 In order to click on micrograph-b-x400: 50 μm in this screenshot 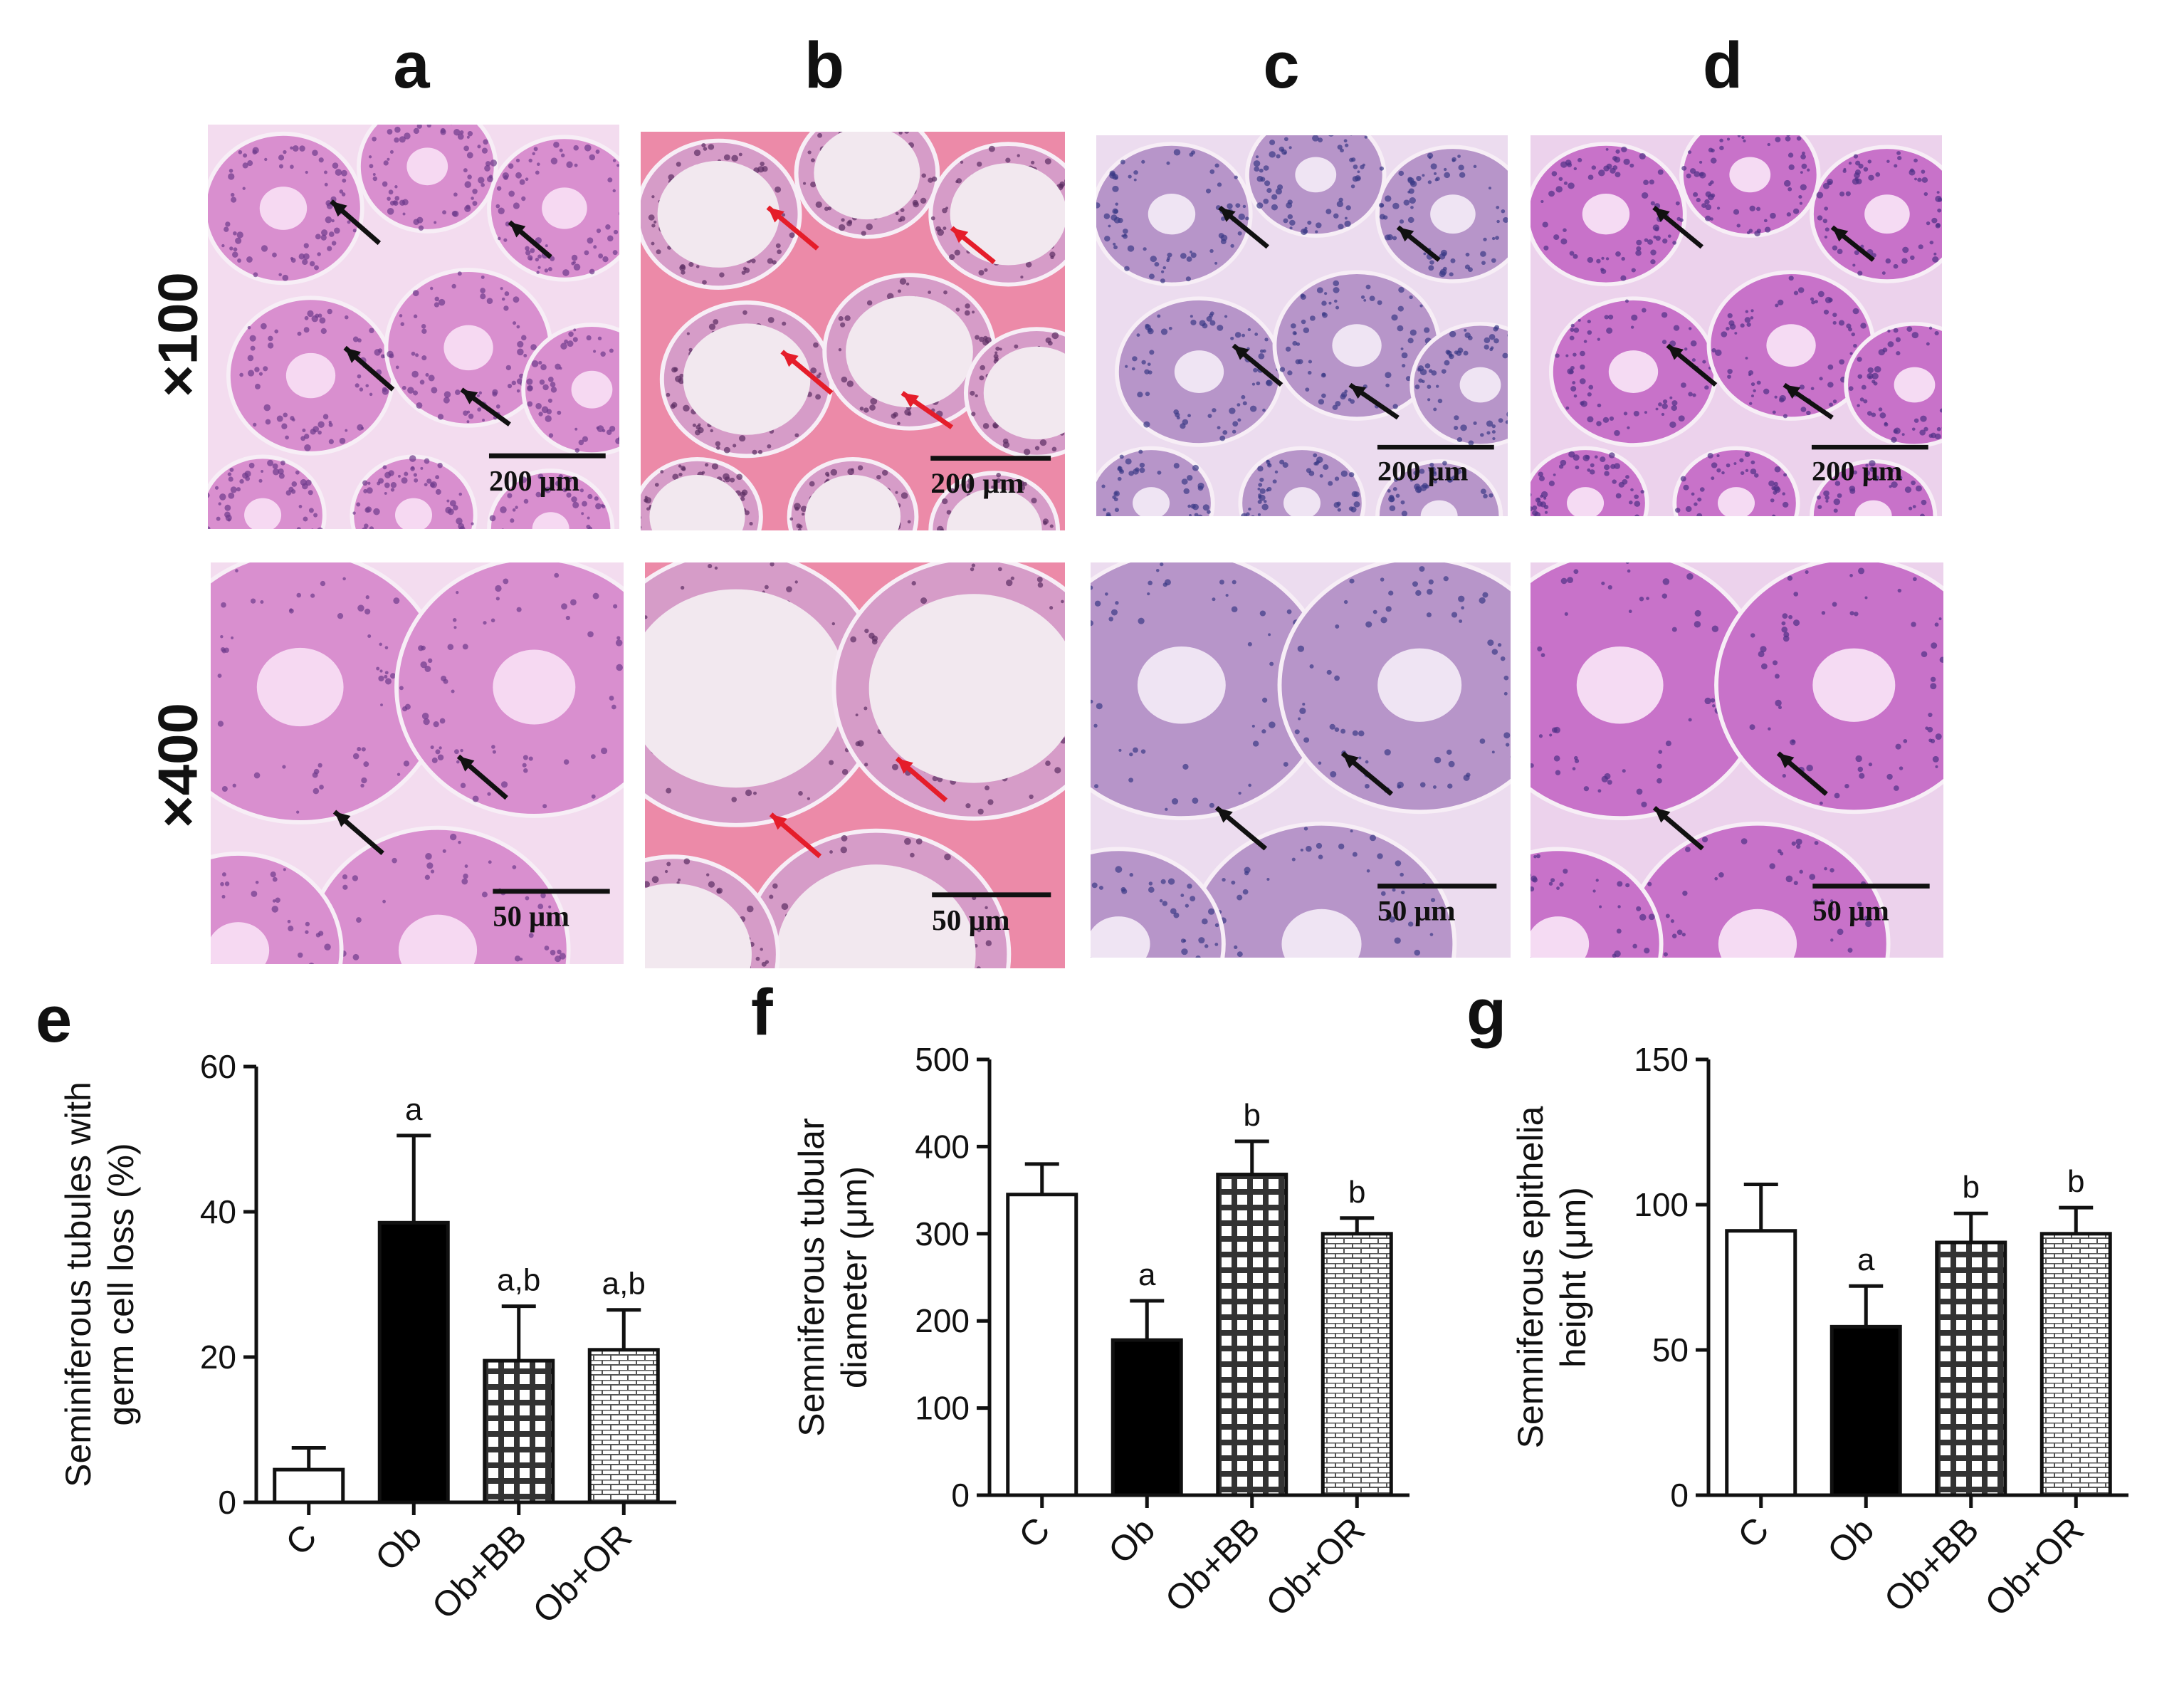, I will do `click(855, 765)`.